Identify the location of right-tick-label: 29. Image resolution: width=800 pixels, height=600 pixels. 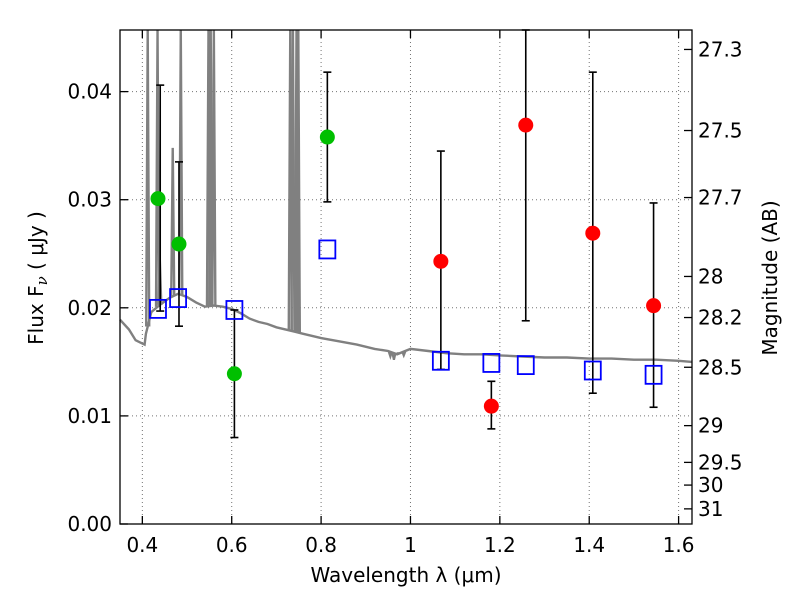
(710, 426).